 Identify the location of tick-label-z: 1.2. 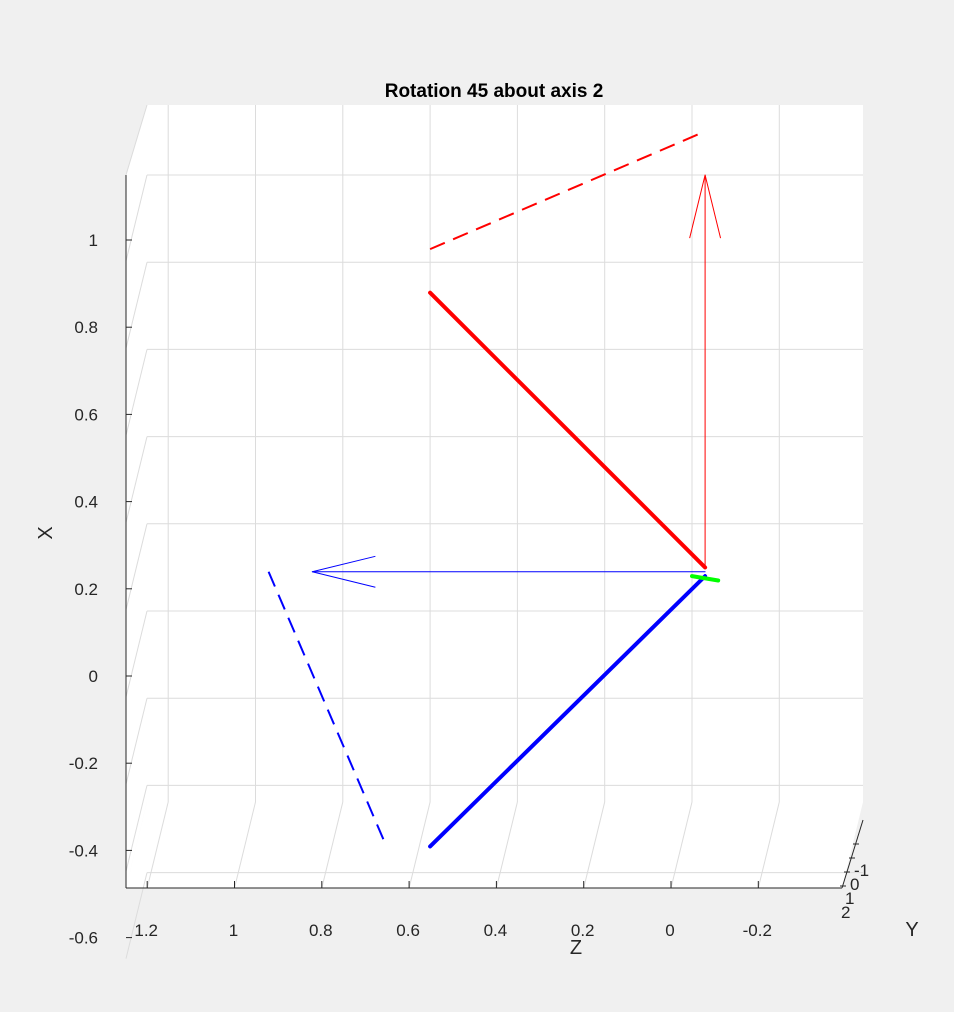
(146, 930).